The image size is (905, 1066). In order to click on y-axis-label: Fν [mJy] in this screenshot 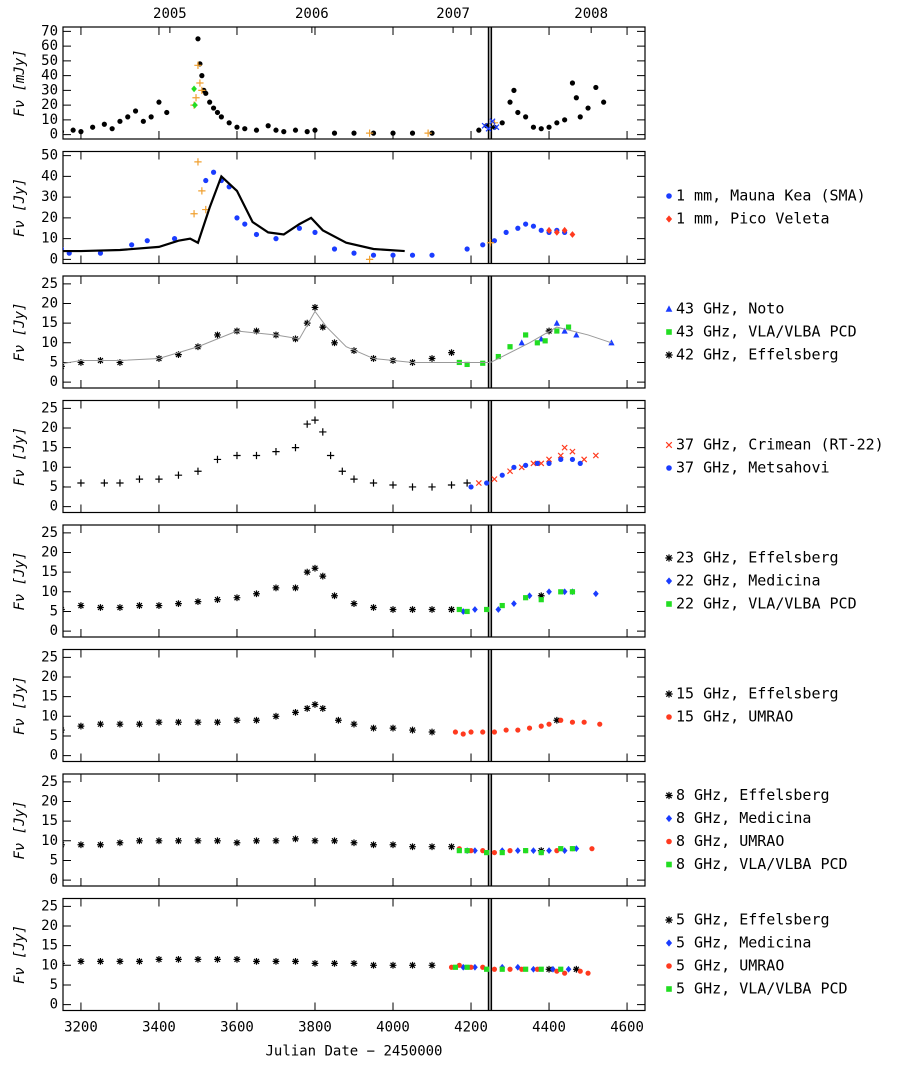, I will do `click(20, 82)`.